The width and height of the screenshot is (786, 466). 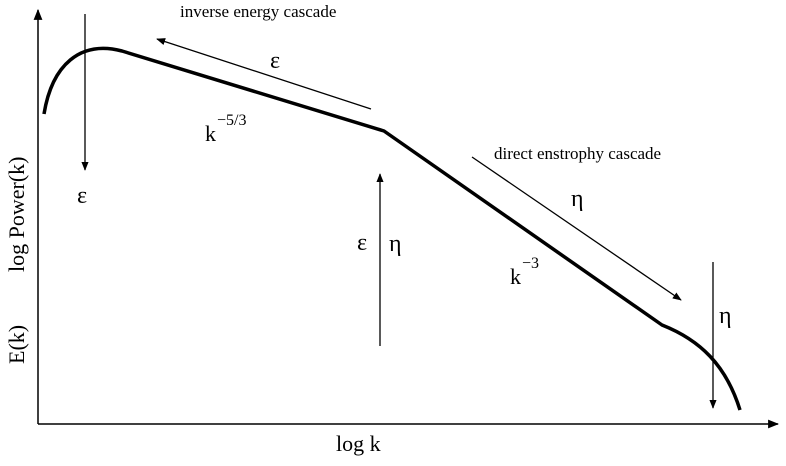 What do you see at coordinates (82, 196) in the screenshot?
I see `epsilon-label-injection: ε` at bounding box center [82, 196].